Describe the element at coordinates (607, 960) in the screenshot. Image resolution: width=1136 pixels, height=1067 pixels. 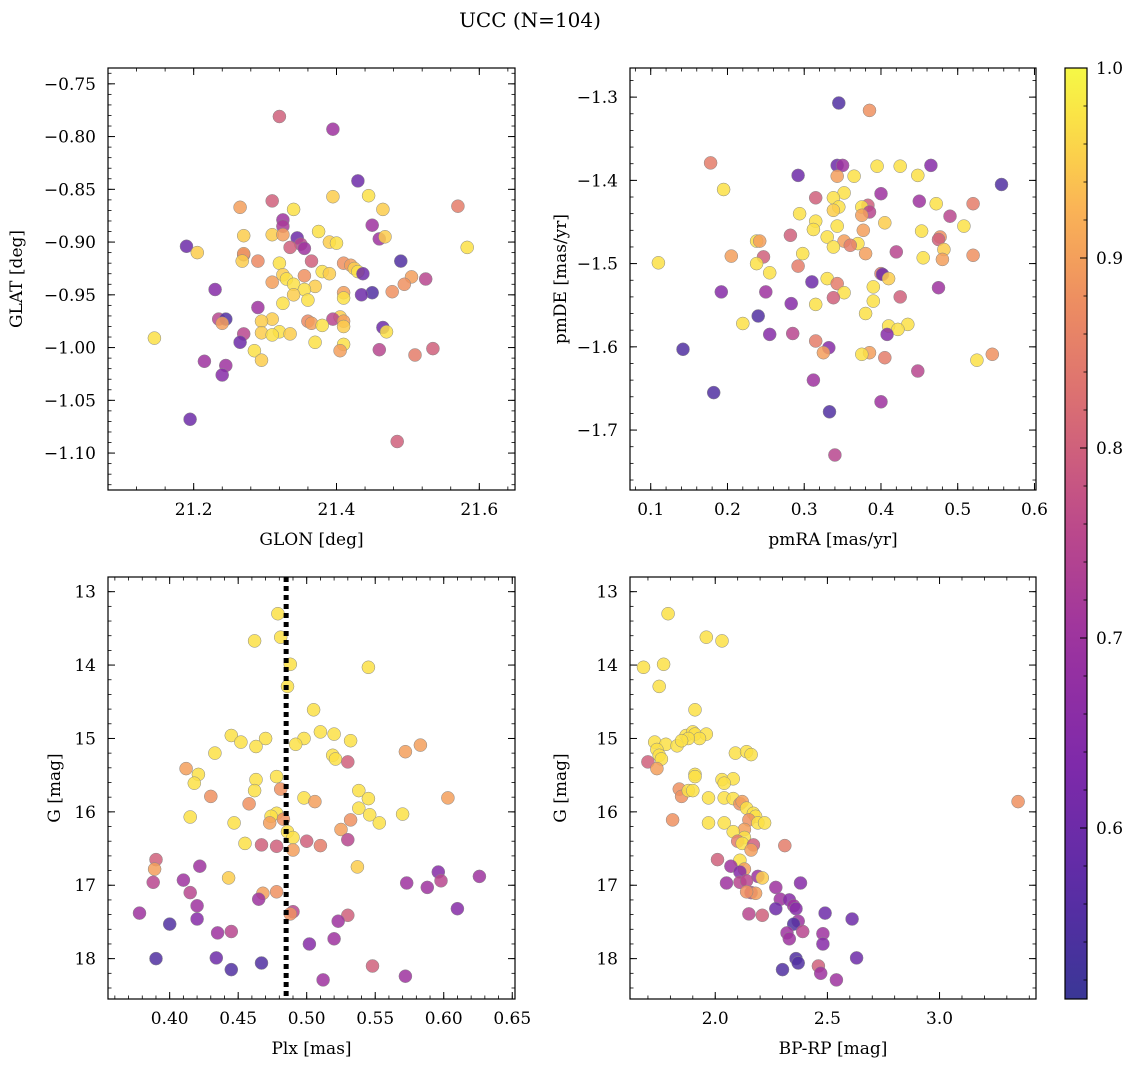
I see `y-tick-label: 18` at that location.